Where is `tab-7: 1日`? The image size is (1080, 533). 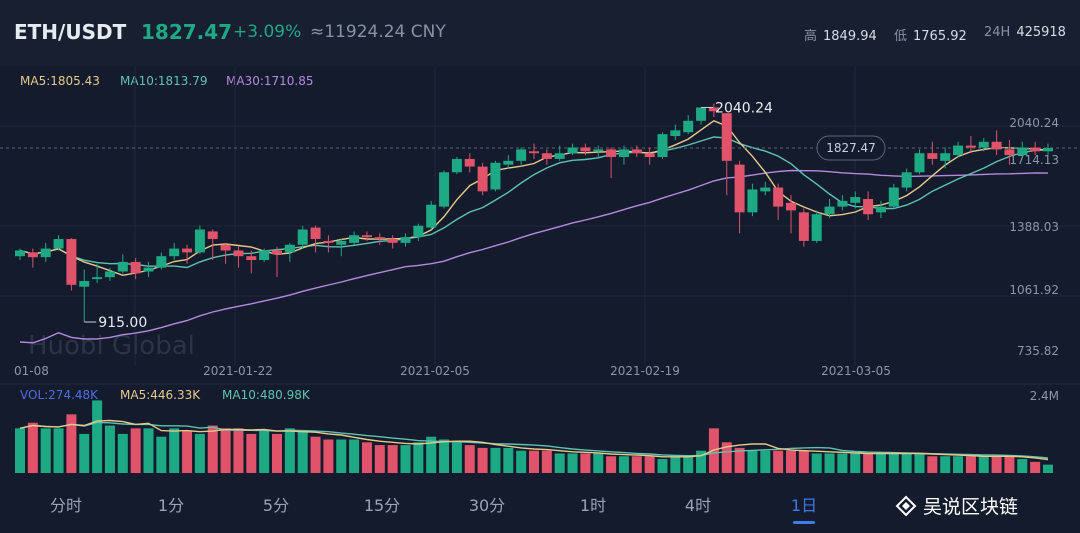 tab-7: 1日 is located at coordinates (804, 505).